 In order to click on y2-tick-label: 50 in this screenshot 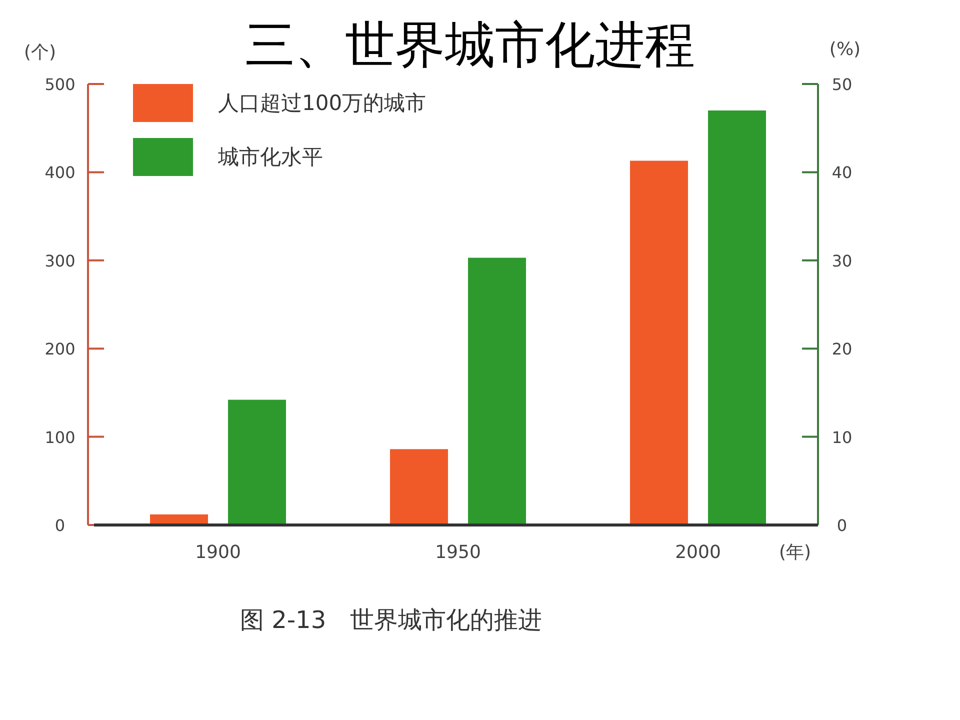, I will do `click(842, 84)`.